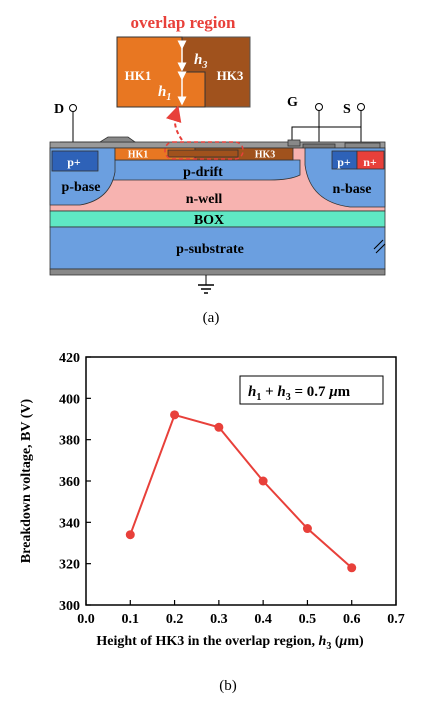 The height and width of the screenshot is (705, 426). What do you see at coordinates (347, 109) in the screenshot?
I see `source-label: S` at bounding box center [347, 109].